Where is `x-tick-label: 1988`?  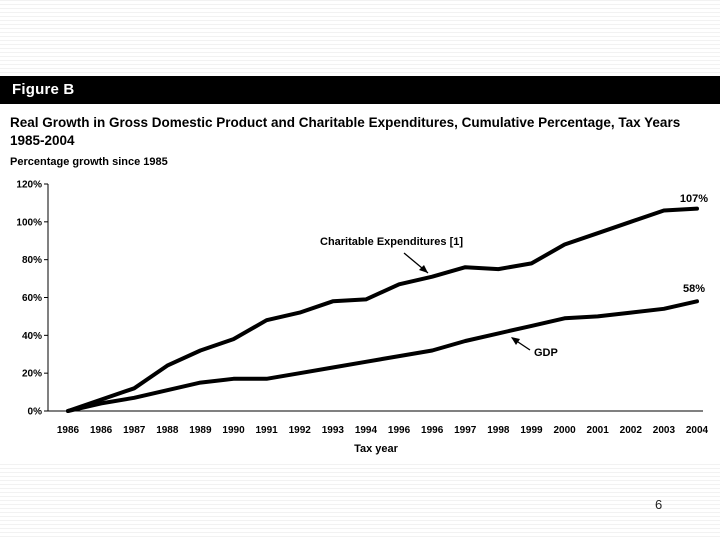
x-tick-label: 1988 is located at coordinates (167, 430).